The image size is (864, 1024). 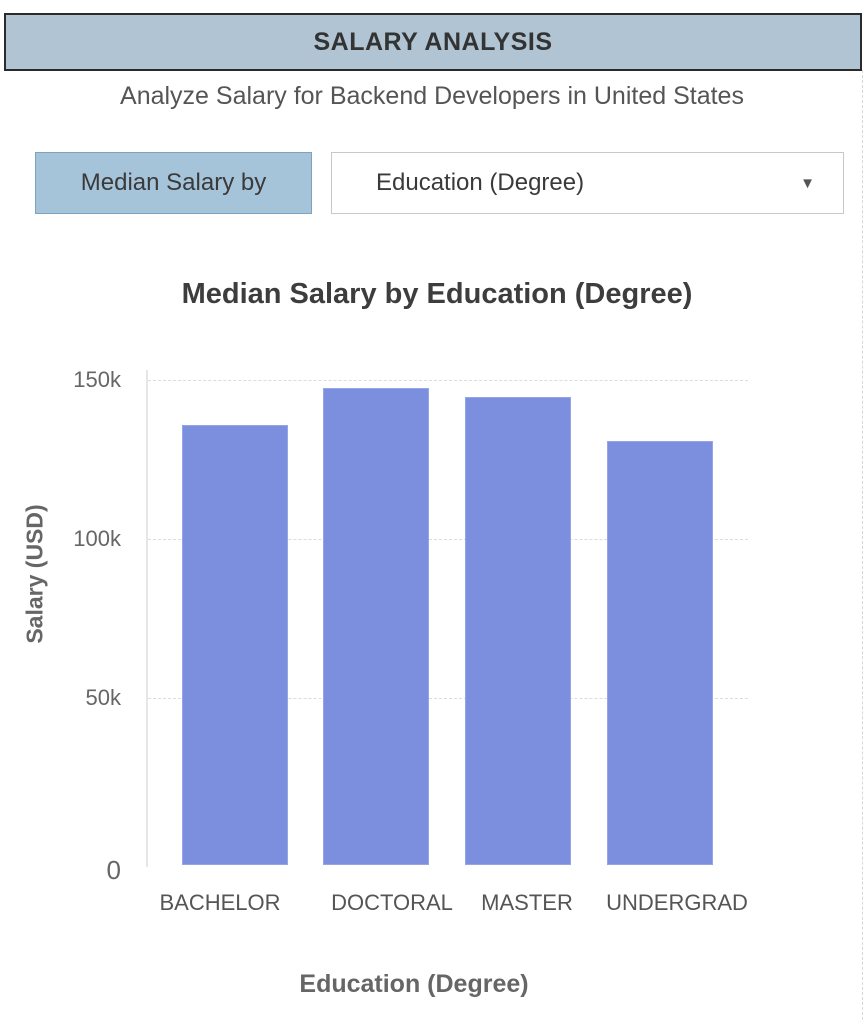 I want to click on x-tick-label: UNDERGRAD, so click(x=677, y=902).